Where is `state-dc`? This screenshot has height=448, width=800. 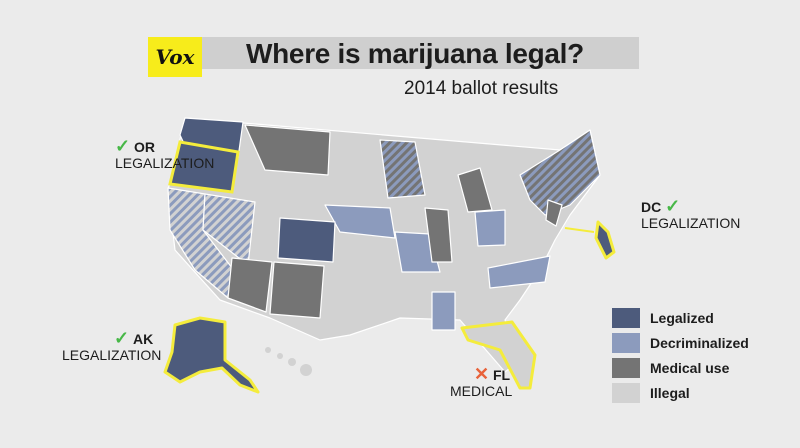
state-dc is located at coordinates (605, 240).